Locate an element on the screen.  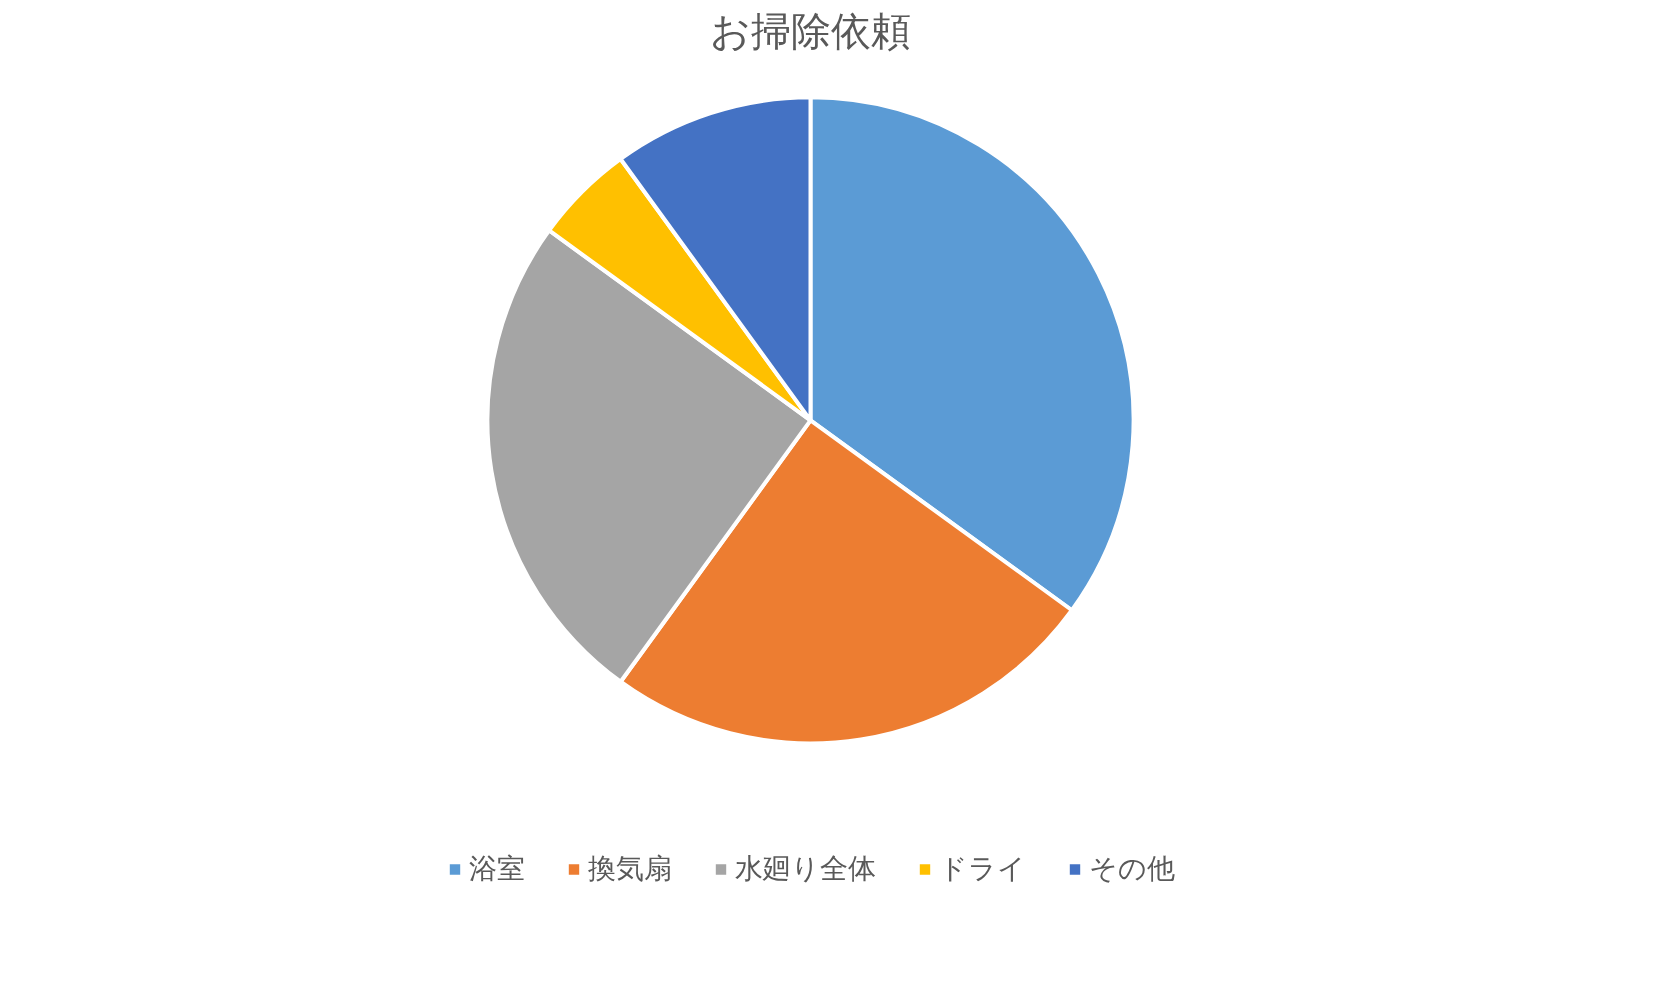
legend-label: その他 is located at coordinates (1131, 869).